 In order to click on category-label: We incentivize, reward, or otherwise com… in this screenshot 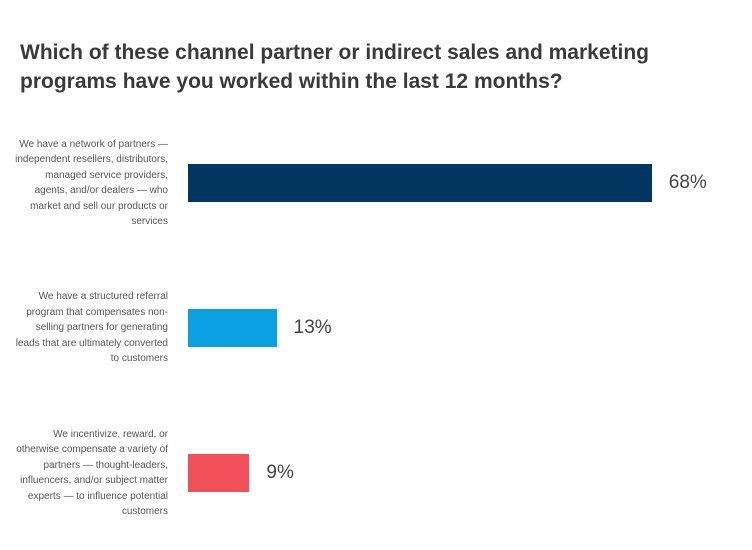, I will do `click(92, 473)`.